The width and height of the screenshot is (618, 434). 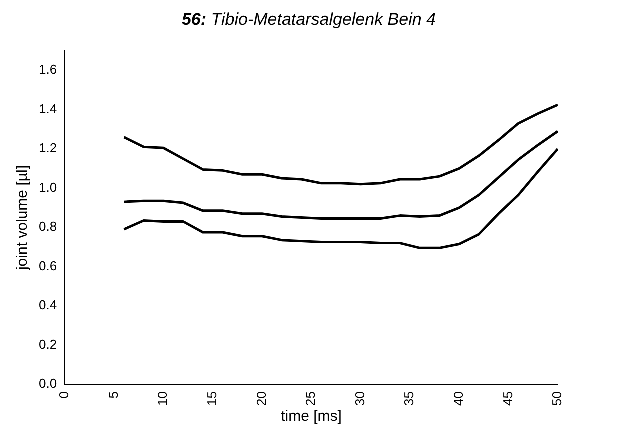 I want to click on y-axis-title: joint volume [µl], so click(x=23, y=219).